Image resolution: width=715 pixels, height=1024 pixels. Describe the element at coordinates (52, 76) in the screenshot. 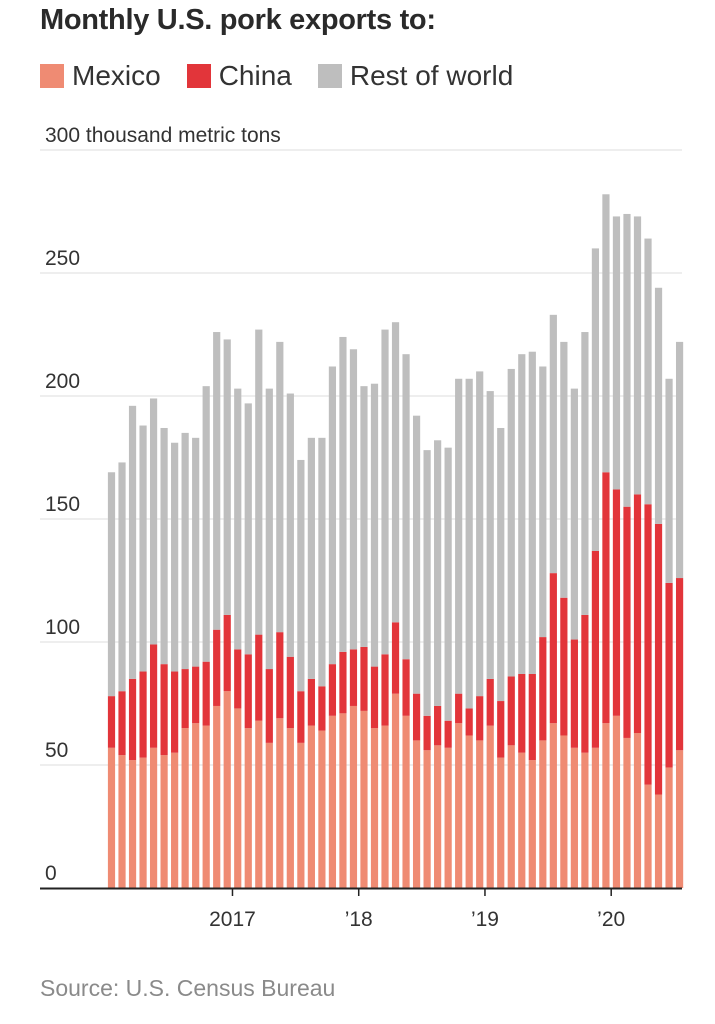

I see `legend-swatch-mexico` at that location.